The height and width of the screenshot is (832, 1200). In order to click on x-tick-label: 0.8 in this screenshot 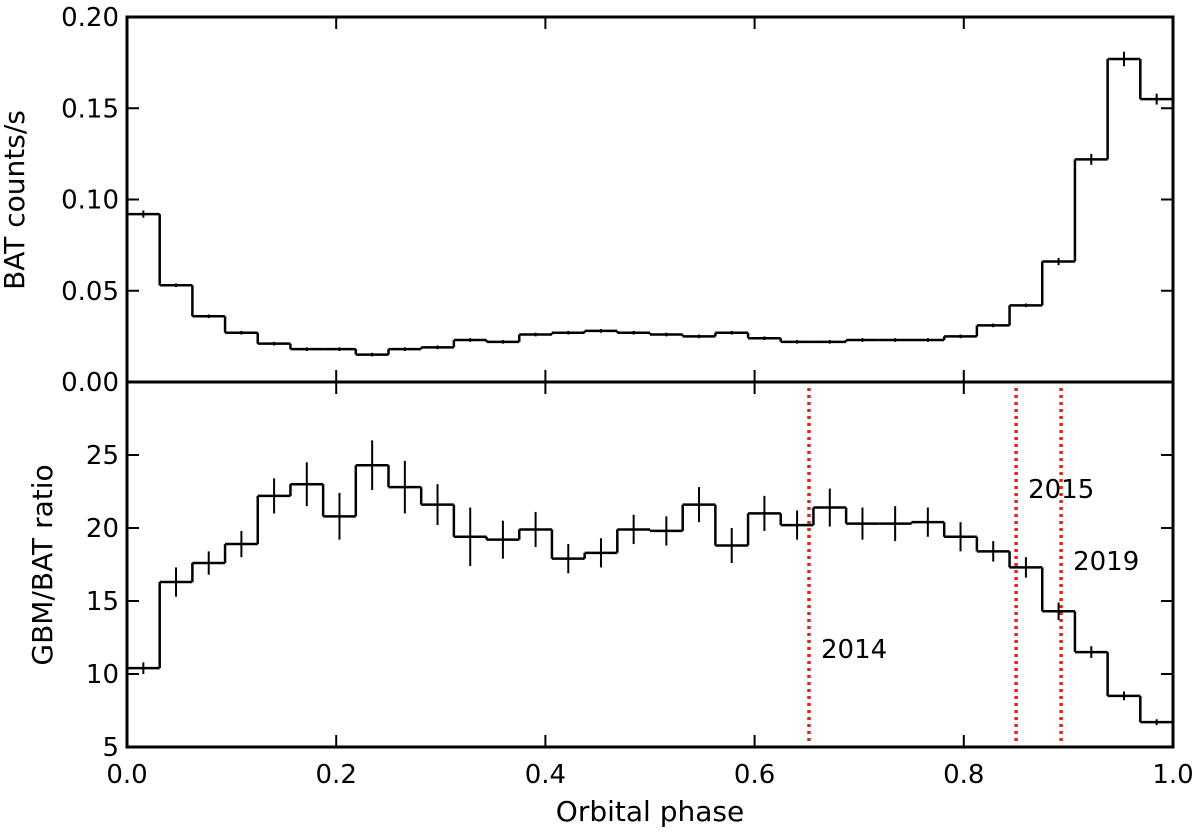, I will do `click(963, 775)`.